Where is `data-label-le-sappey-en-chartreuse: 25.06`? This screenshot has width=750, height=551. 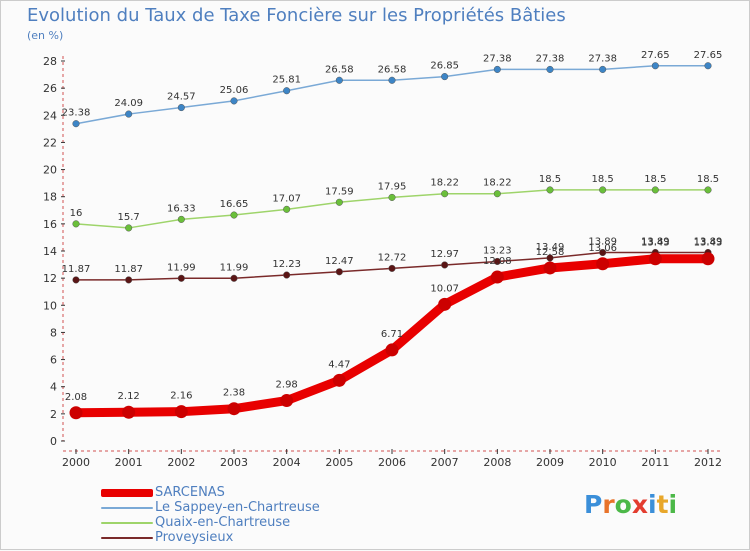 data-label-le-sappey-en-chartreuse: 25.06 is located at coordinates (234, 90).